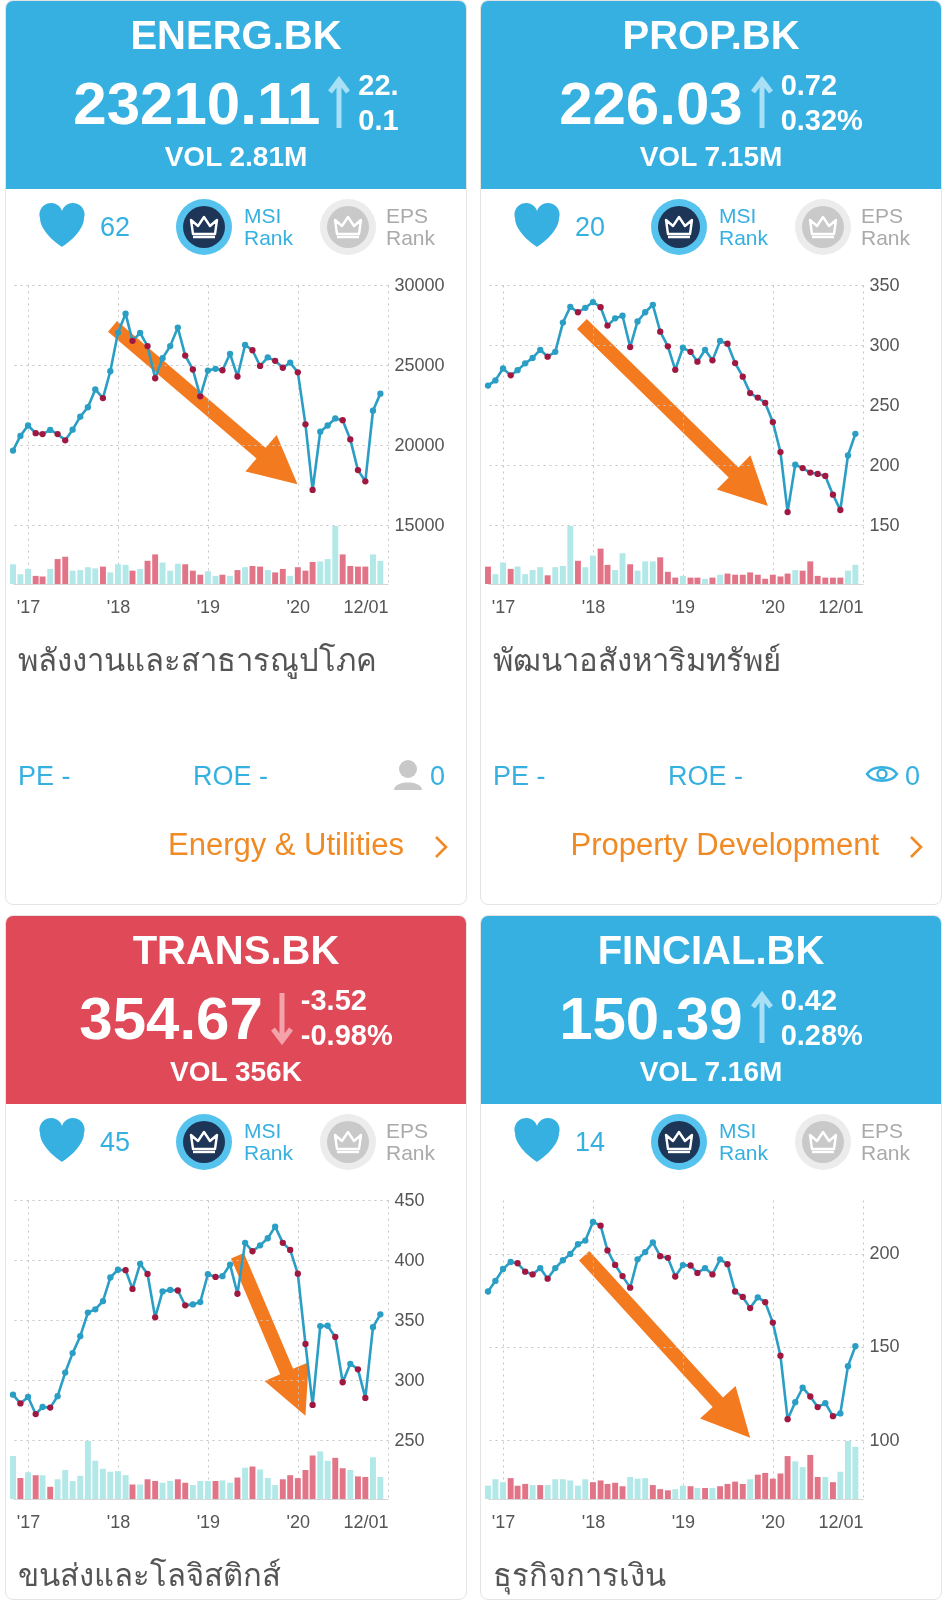 This screenshot has width=951, height=1600. What do you see at coordinates (706, 776) in the screenshot?
I see `text: ROE -` at bounding box center [706, 776].